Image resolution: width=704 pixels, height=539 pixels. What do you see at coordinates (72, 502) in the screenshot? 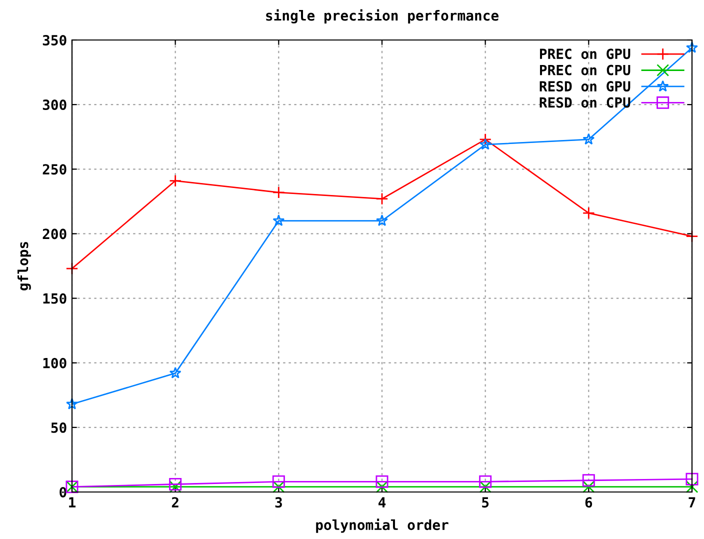
I see `x-tick-label: 1` at bounding box center [72, 502].